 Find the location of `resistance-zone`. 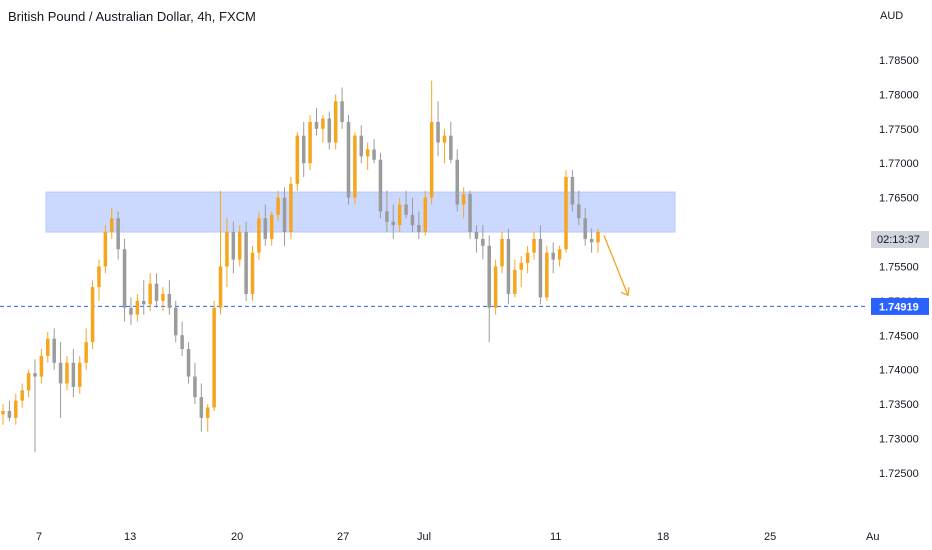

resistance-zone is located at coordinates (360, 212).